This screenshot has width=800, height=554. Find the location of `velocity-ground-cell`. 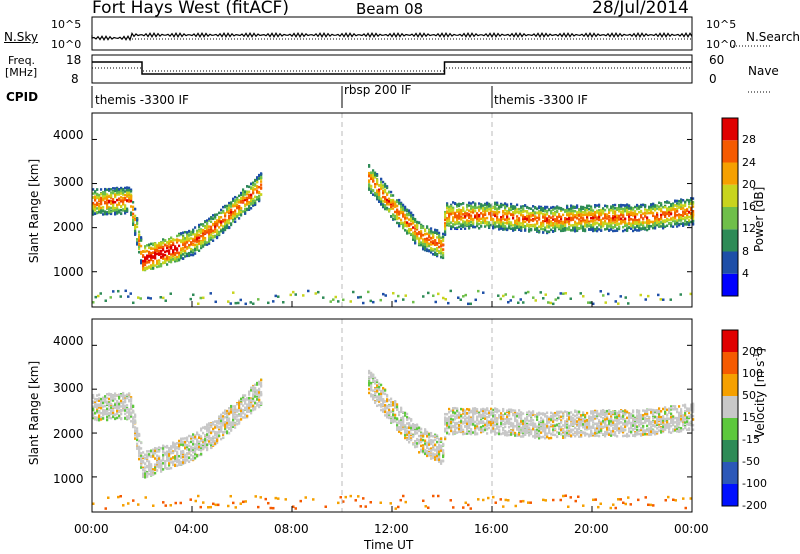

velocity-ground-cell is located at coordinates (488, 498).